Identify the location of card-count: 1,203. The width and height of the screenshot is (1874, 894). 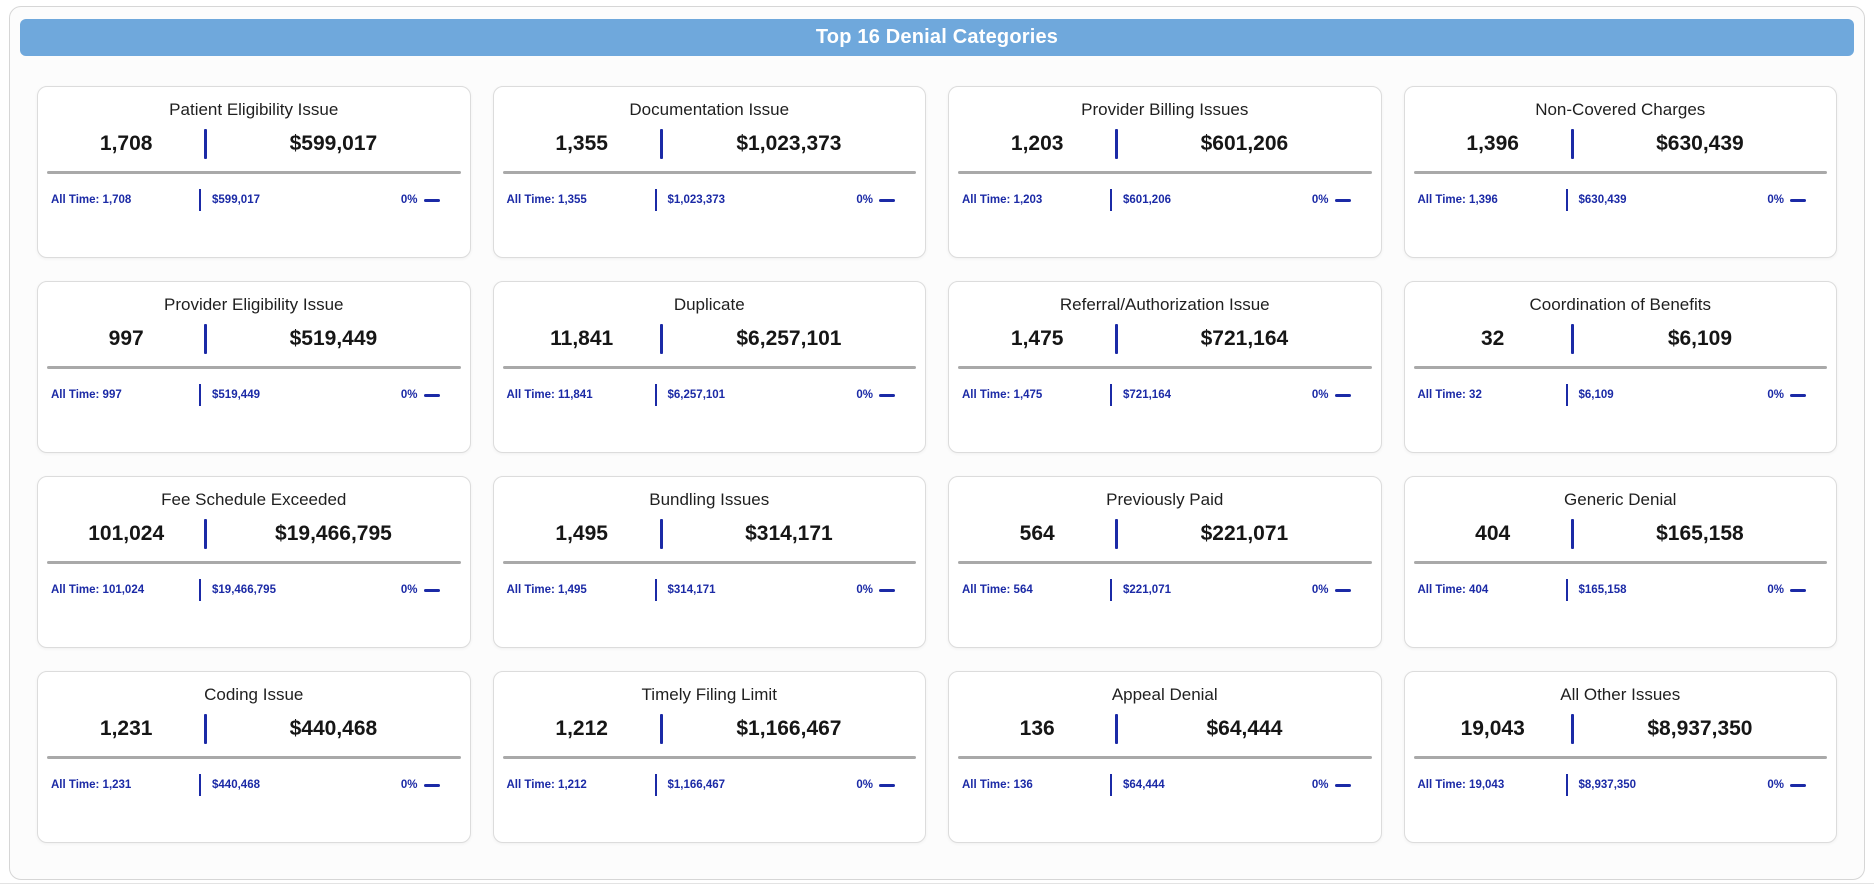
(1037, 143).